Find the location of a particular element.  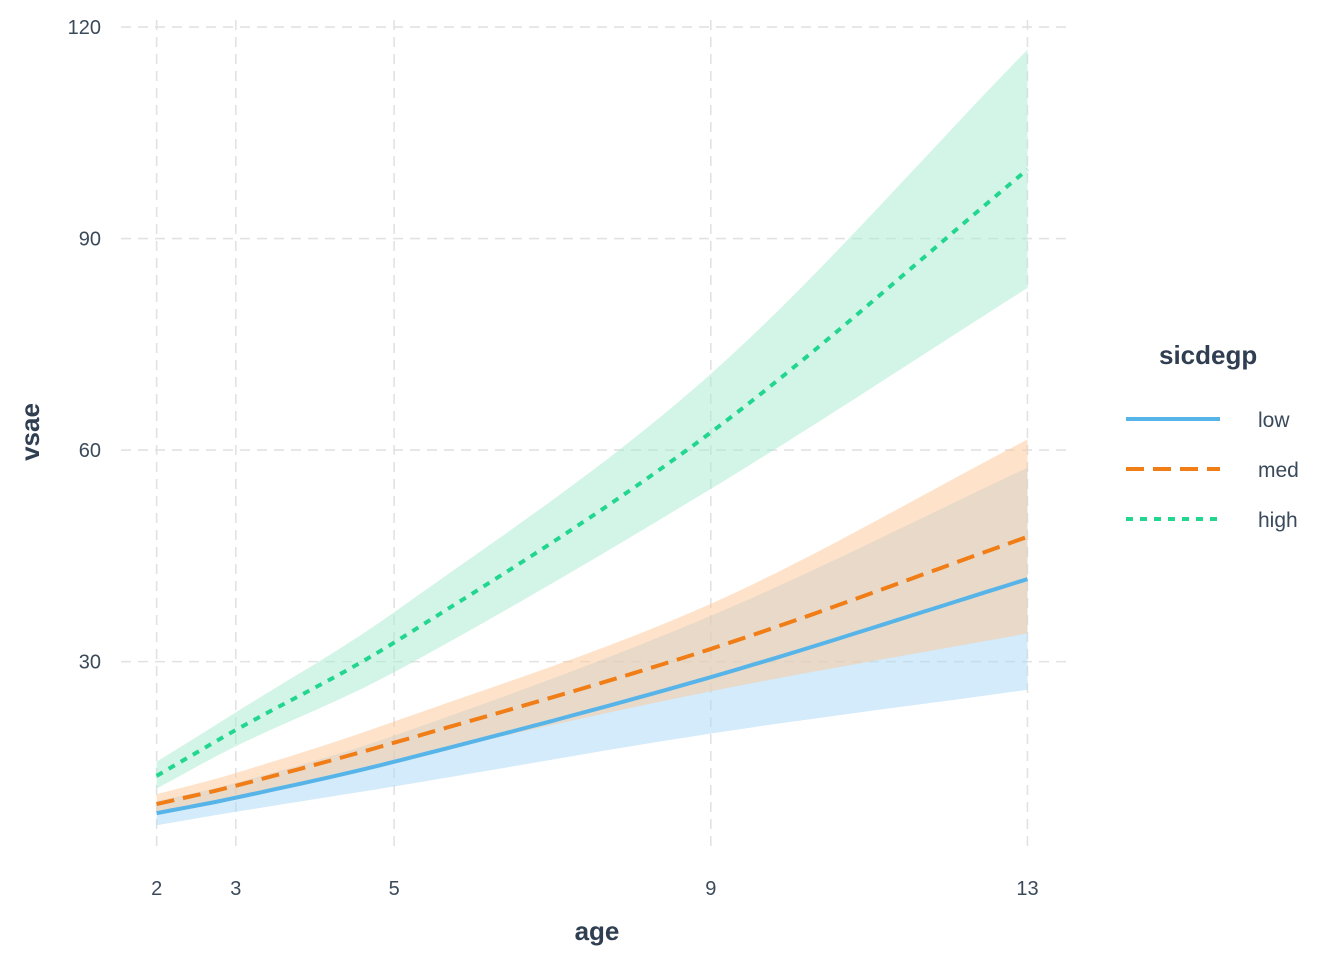

y-tick-label: 60 is located at coordinates (90, 451).